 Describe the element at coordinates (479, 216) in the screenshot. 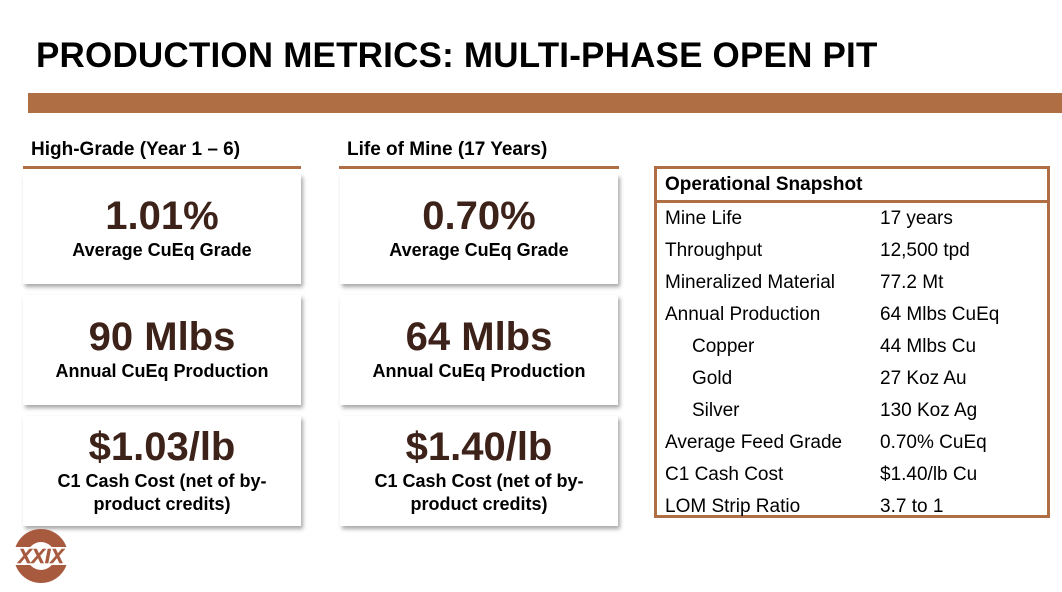

I see `metric-value: 0.70%` at that location.